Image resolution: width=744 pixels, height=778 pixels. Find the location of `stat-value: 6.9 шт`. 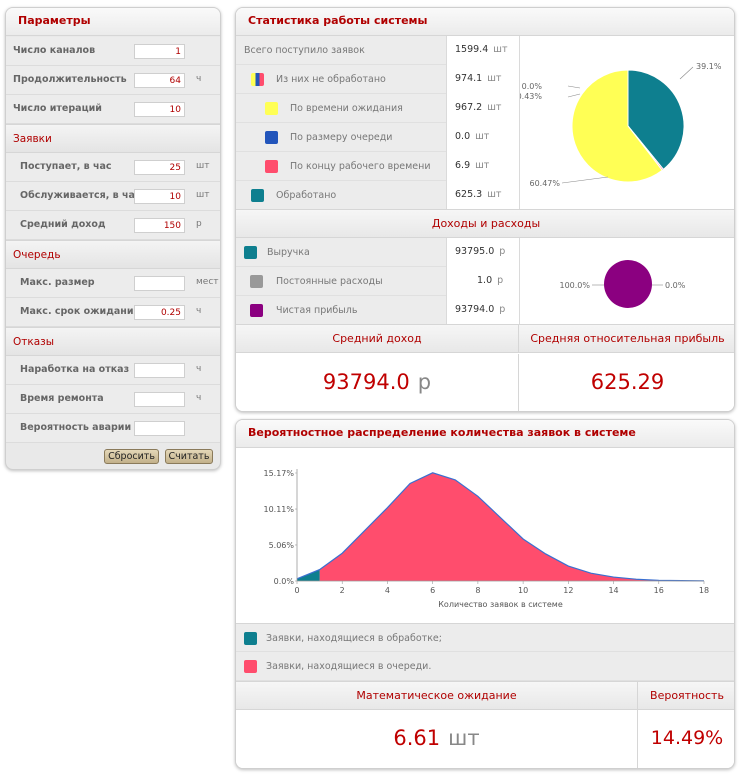

stat-value: 6.9 шт is located at coordinates (482, 166).